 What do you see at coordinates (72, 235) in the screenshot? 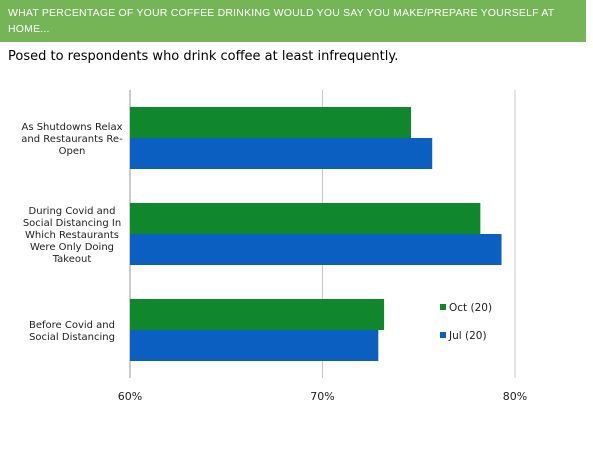
I see `category-label: Which Restaurants` at bounding box center [72, 235].